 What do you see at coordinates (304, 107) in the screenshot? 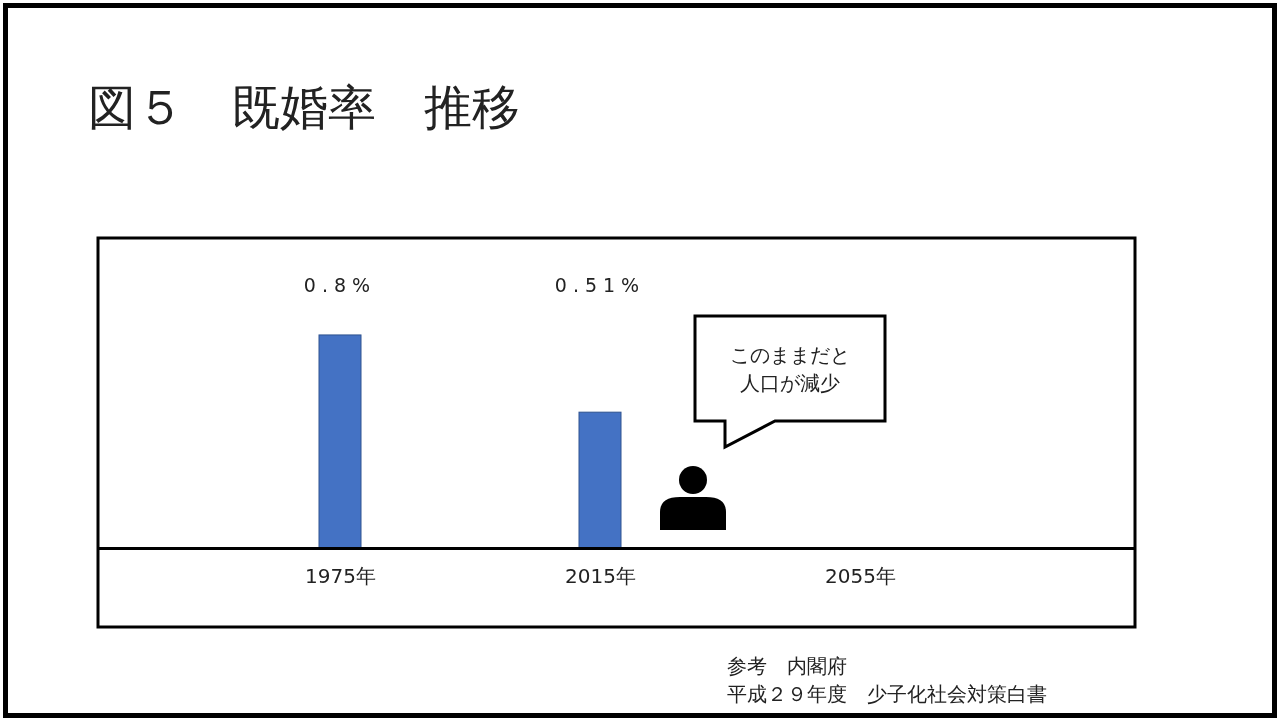
I see `chart-title: 図５ 既婚率 推移` at bounding box center [304, 107].